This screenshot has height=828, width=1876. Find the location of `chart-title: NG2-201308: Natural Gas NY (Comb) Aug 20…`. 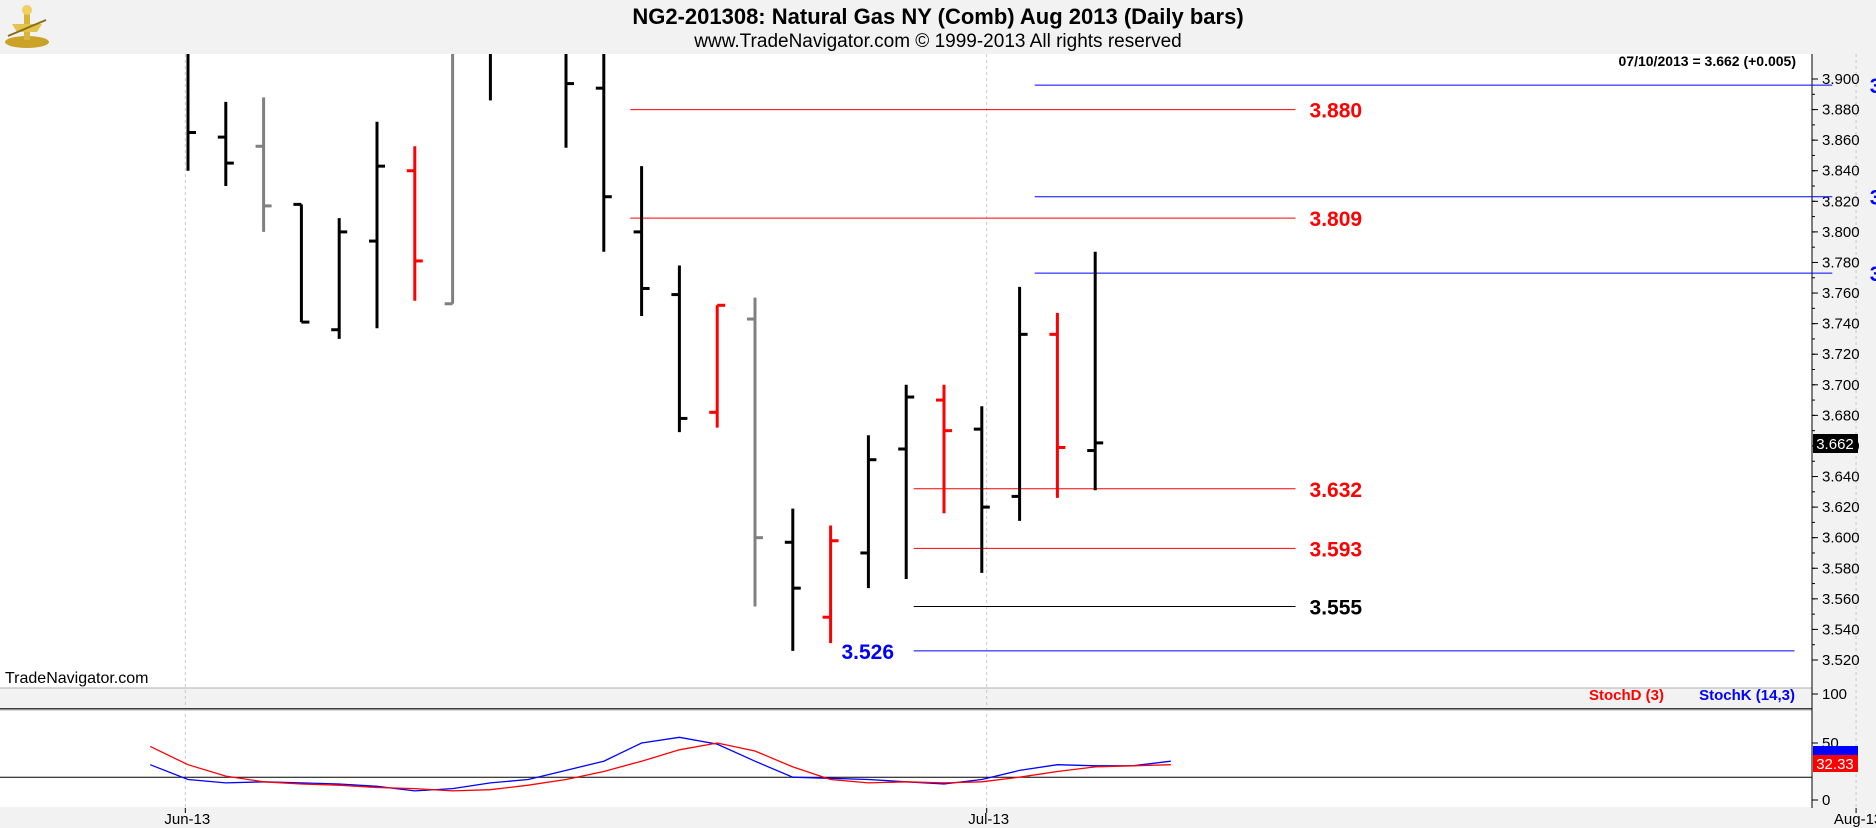

chart-title: NG2-201308: Natural Gas NY (Comb) Aug 20… is located at coordinates (938, 16).